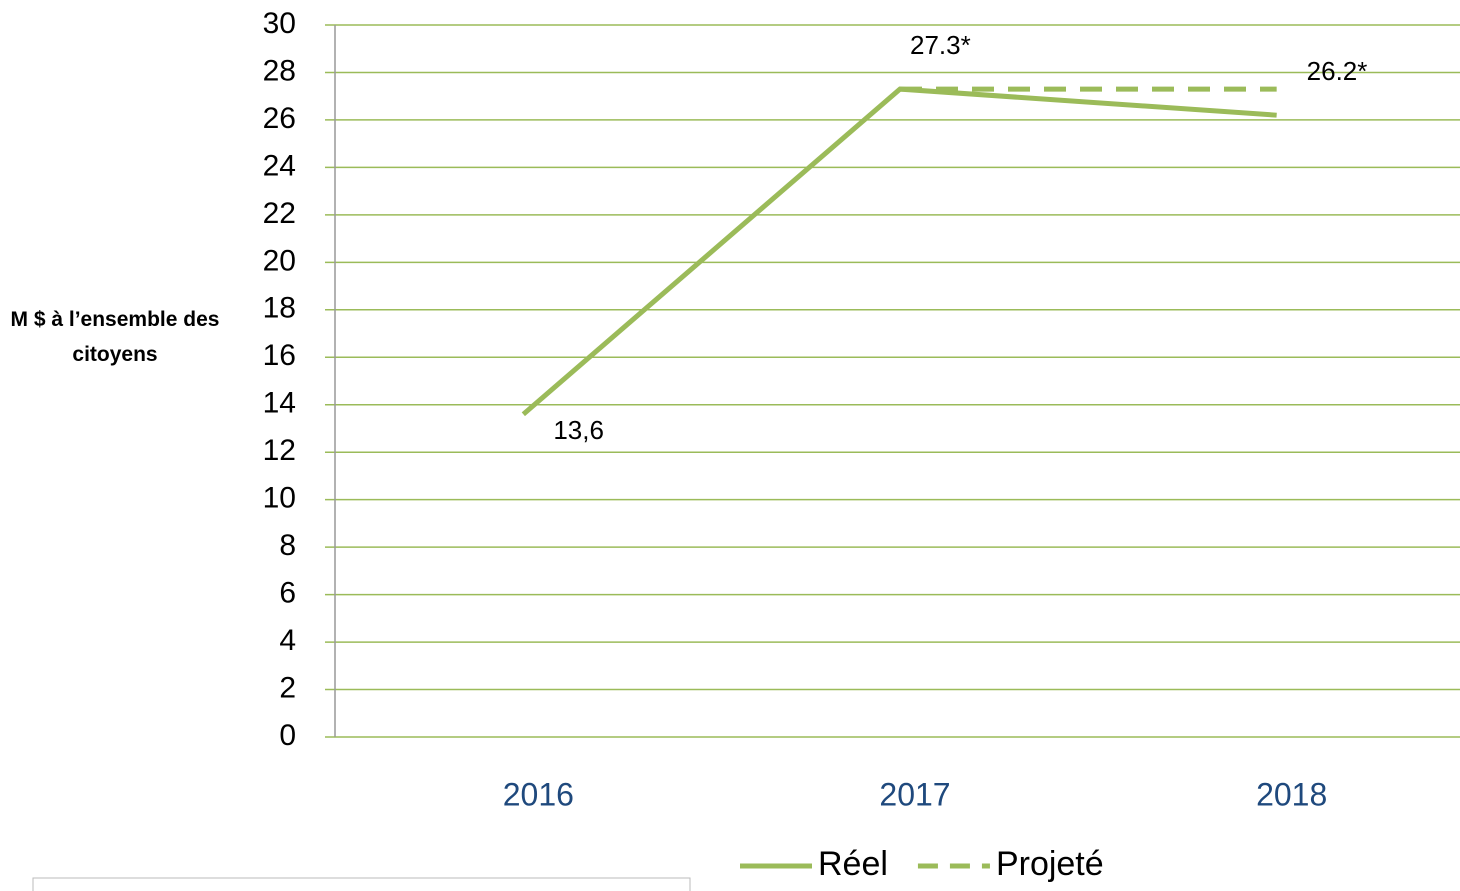 This screenshot has height=891, width=1460. Describe the element at coordinates (115, 337) in the screenshot. I see `y-axis-label: M $ à l’ensemble des citoyens` at that location.